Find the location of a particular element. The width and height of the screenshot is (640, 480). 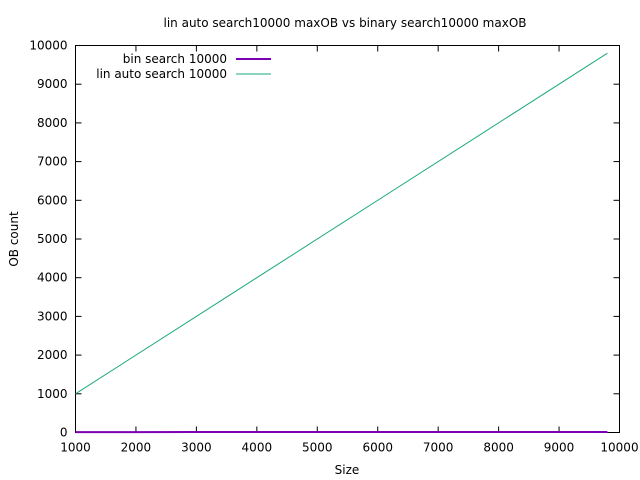

x-tick-label: 8000 is located at coordinates (498, 448).